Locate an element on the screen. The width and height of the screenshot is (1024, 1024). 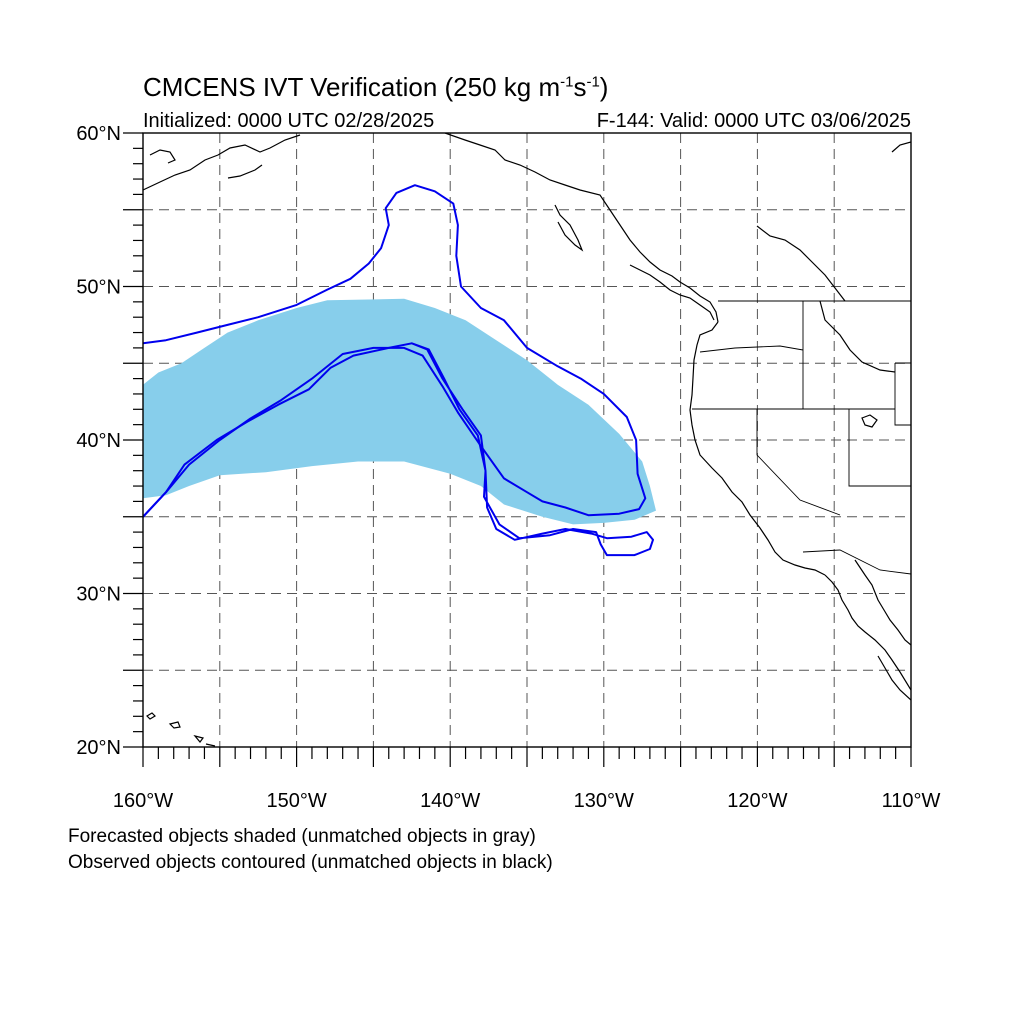
lat-label: 60°N is located at coordinates (98, 134).